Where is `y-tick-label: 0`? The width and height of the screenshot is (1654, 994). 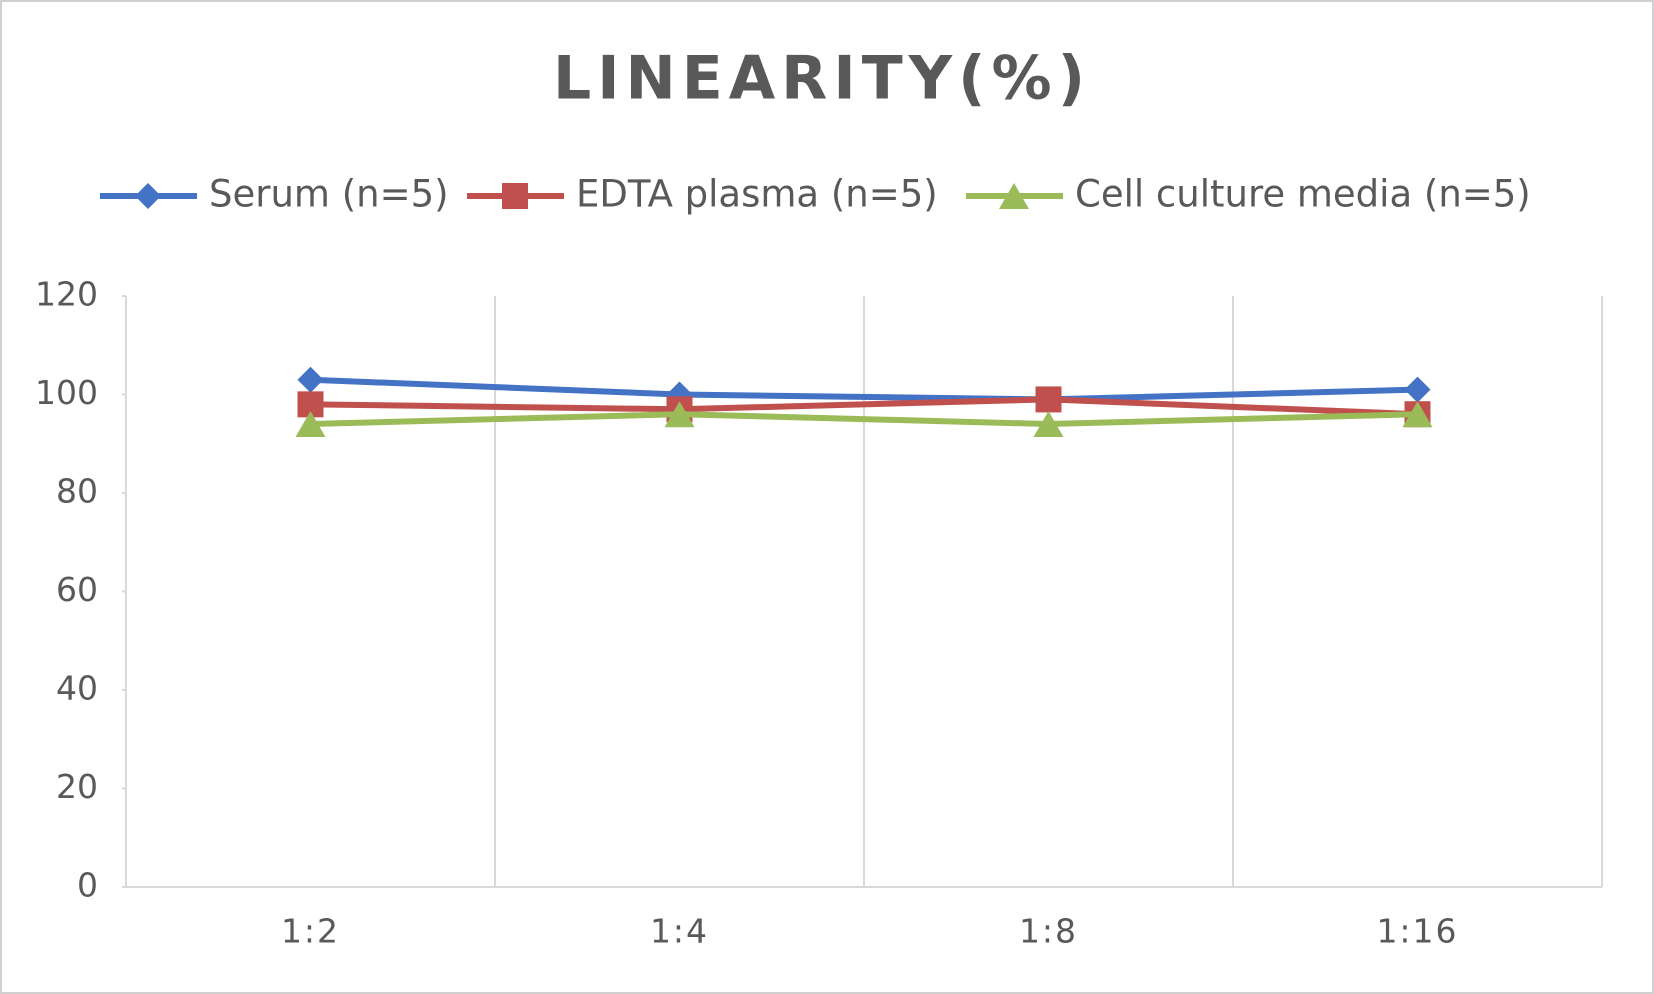 y-tick-label: 0 is located at coordinates (87, 885).